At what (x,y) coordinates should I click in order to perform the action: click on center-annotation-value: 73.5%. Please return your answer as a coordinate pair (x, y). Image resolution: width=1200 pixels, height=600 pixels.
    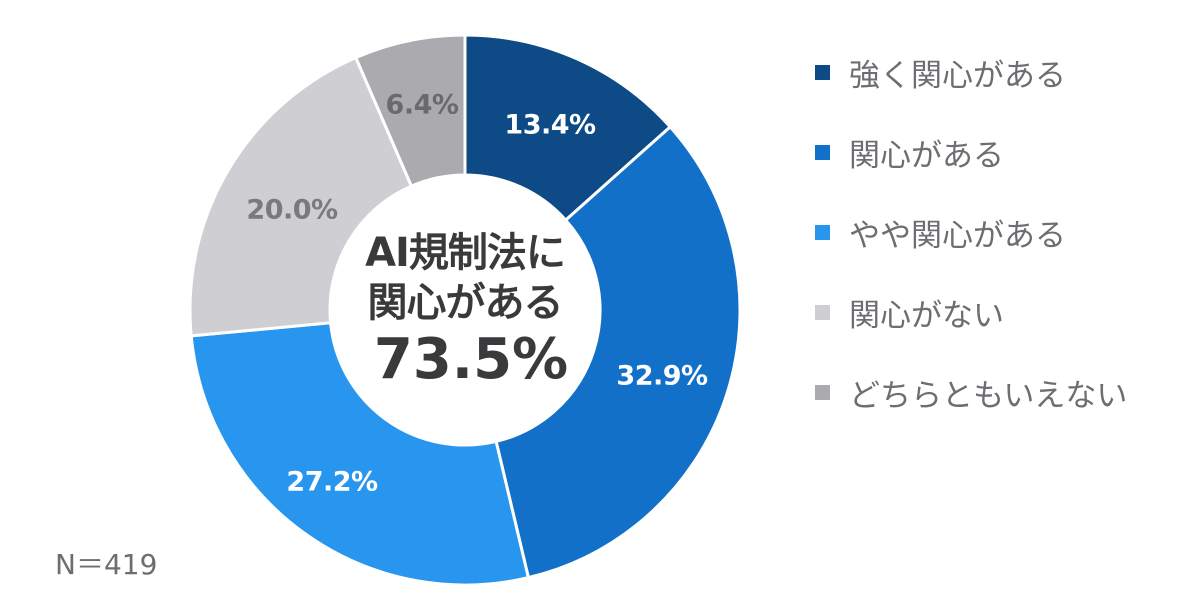
    Looking at the image, I should click on (471, 359).